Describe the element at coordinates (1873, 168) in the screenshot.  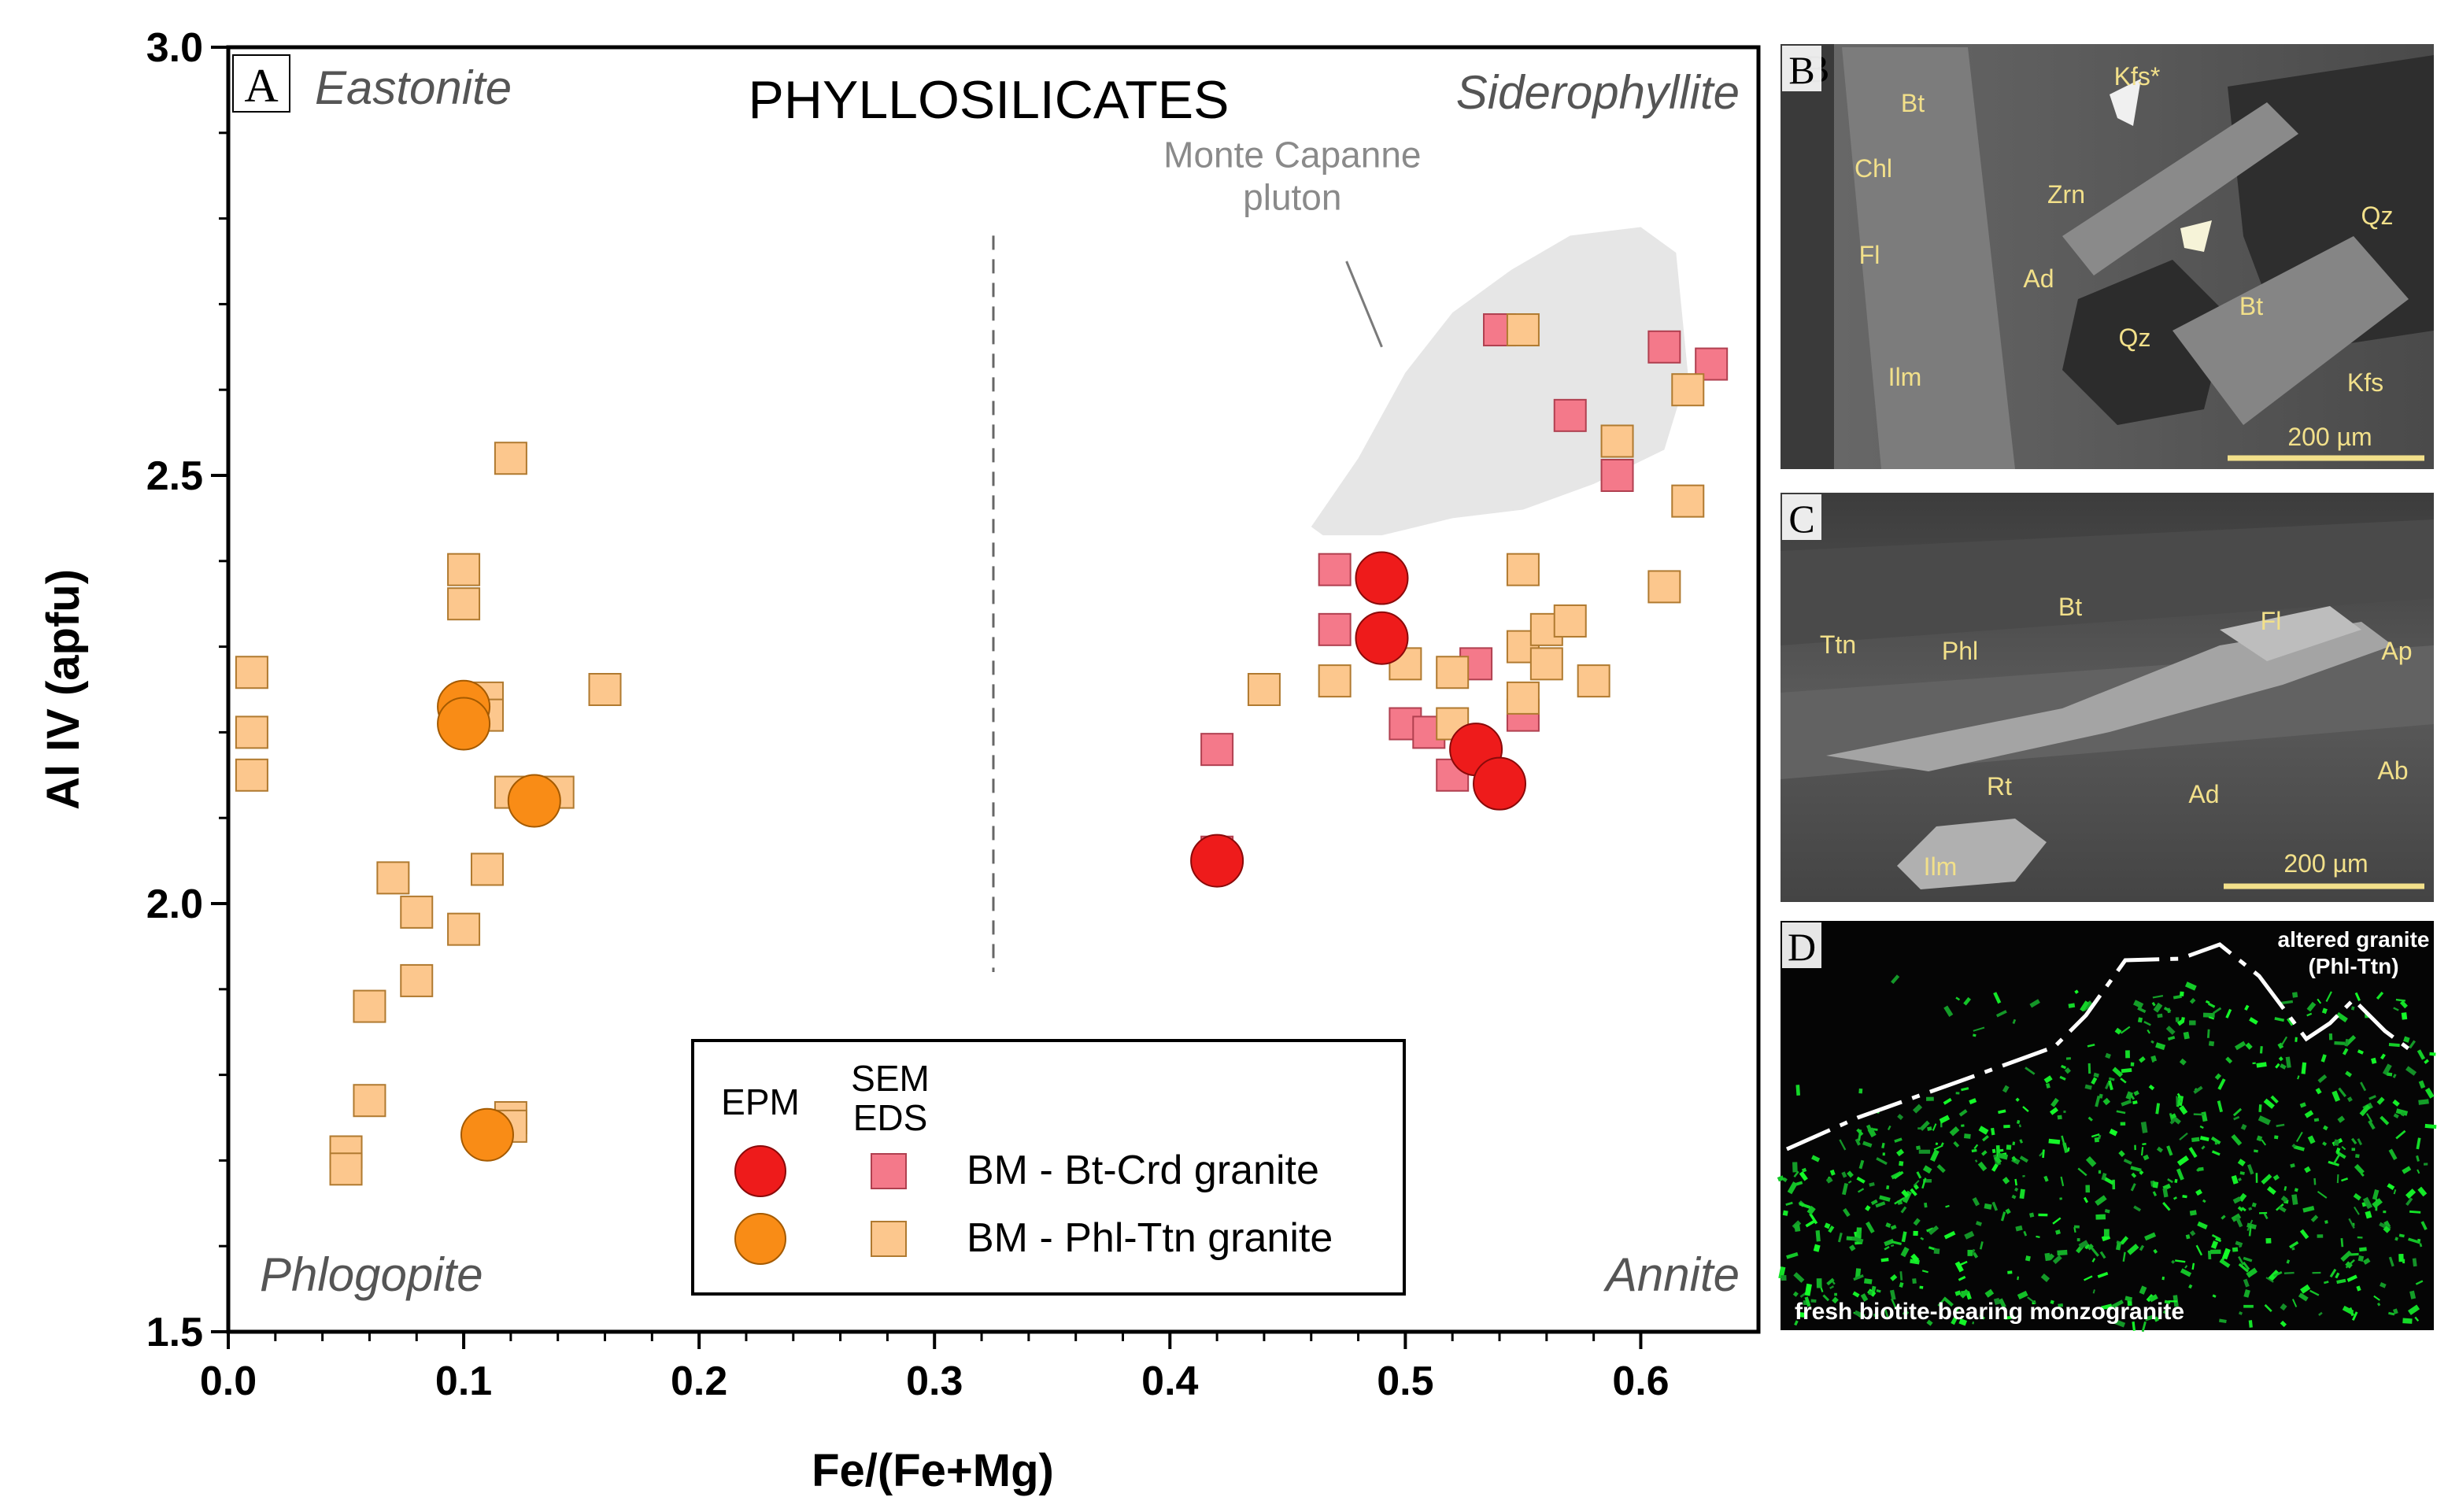
I see `panel-b-mineral-label: Chl` at that location.